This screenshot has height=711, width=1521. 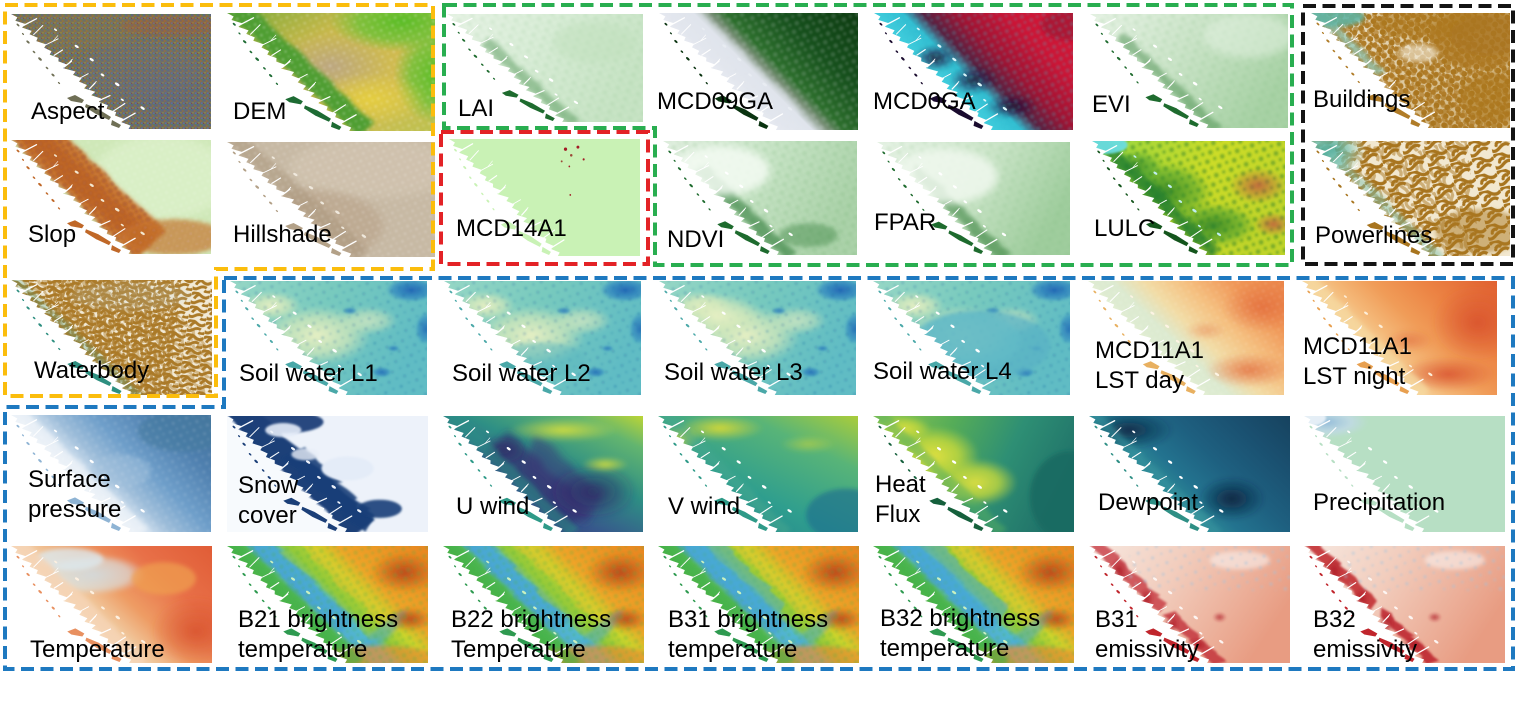 I want to click on svg-text: pressure, so click(x=74, y=509).